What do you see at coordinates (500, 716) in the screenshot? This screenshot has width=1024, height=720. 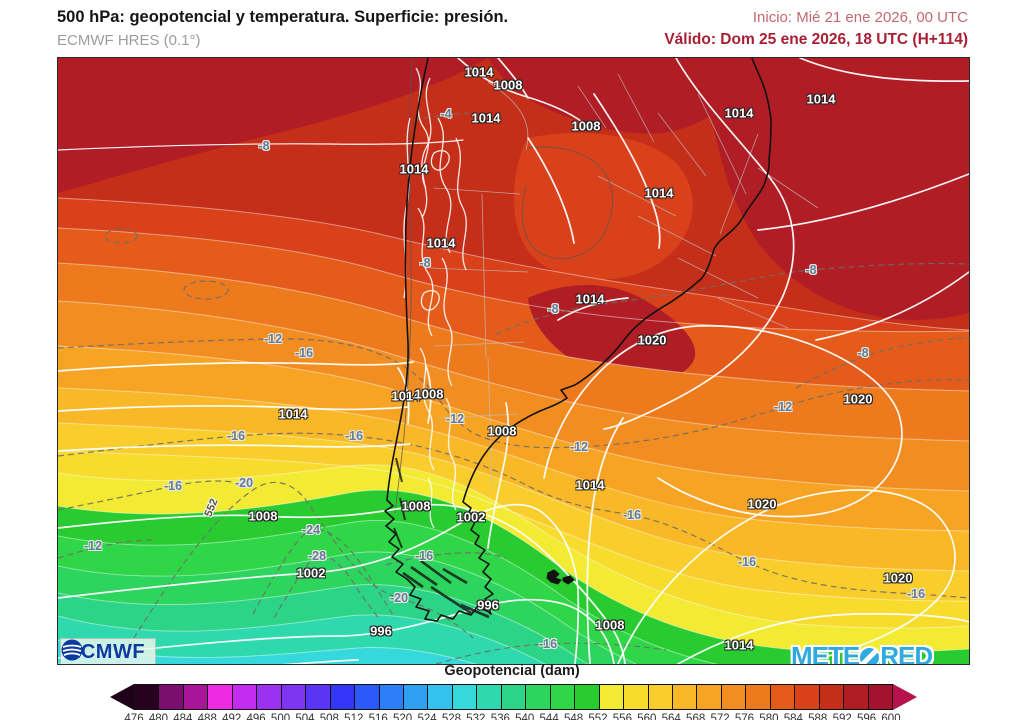 I see `colorbar-tick: 536` at bounding box center [500, 716].